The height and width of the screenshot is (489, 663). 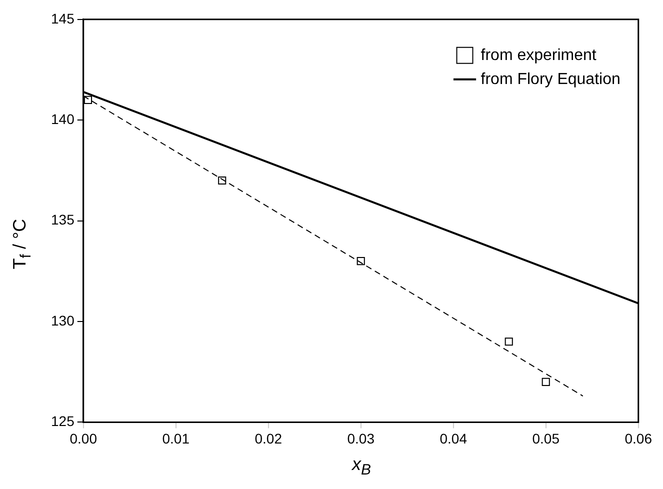 I want to click on x-tick-label: 0.03, so click(x=361, y=438).